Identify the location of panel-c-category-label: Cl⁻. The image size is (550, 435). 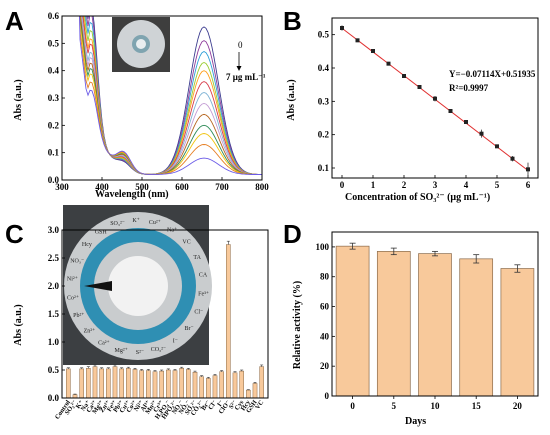
(212, 405).